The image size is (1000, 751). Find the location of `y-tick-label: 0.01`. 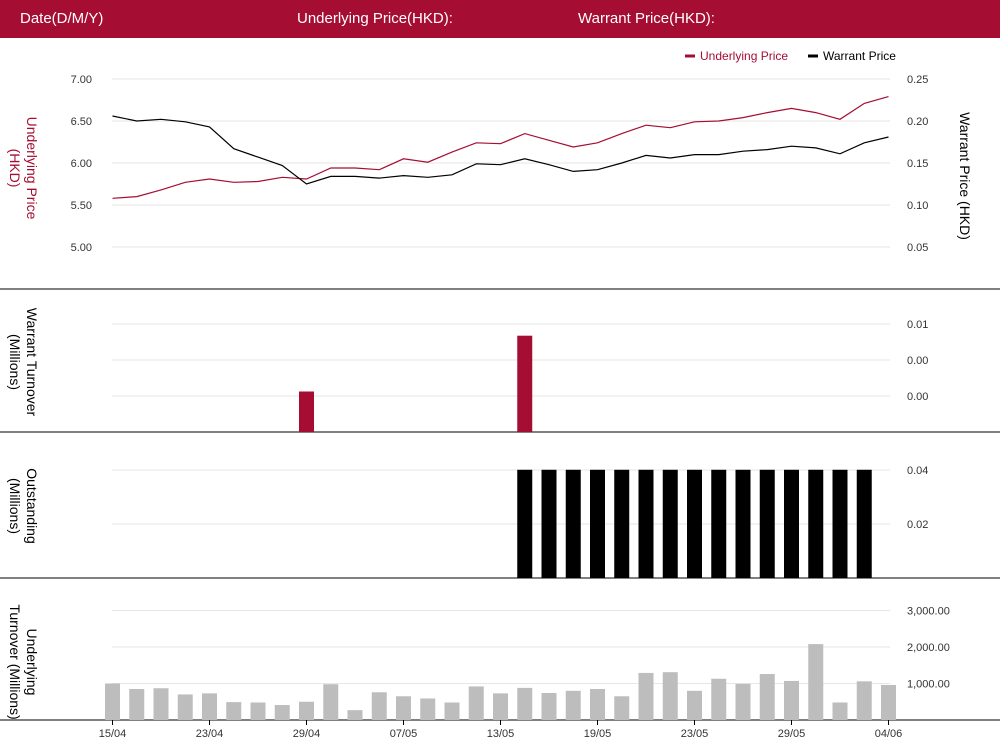

y-tick-label: 0.01 is located at coordinates (917, 325).